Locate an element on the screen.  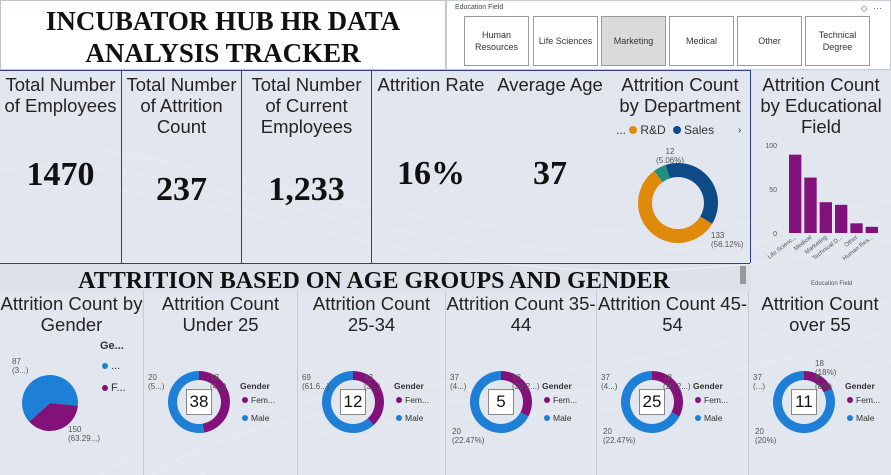
age-label-extra-pct: (20%) is located at coordinates (766, 440).